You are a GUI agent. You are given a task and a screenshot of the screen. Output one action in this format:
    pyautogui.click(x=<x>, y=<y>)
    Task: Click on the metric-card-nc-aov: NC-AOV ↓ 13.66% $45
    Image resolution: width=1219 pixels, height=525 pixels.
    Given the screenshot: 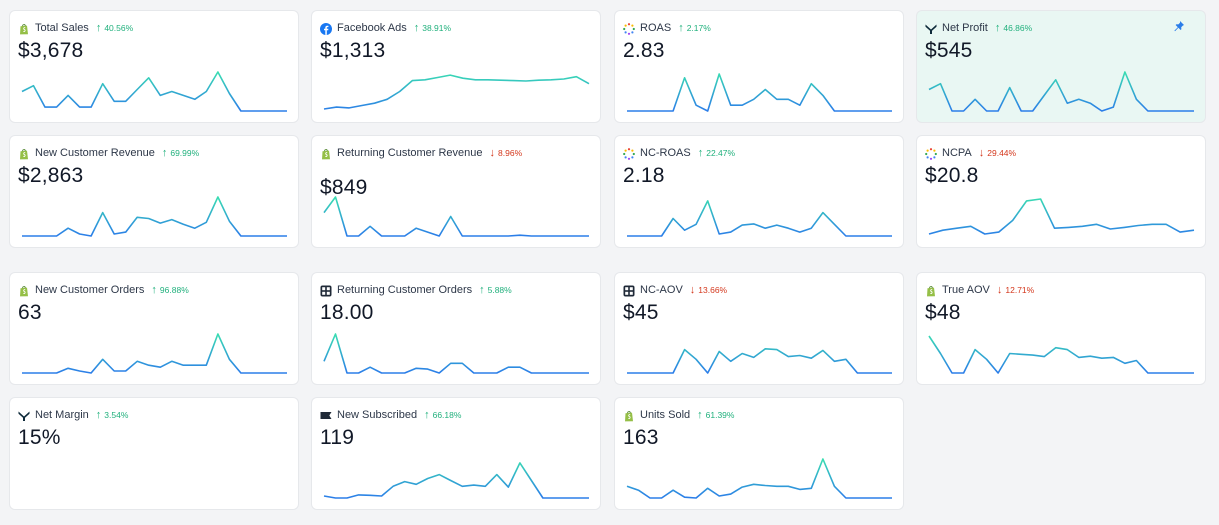 What is the action you would take?
    pyautogui.click(x=759, y=328)
    